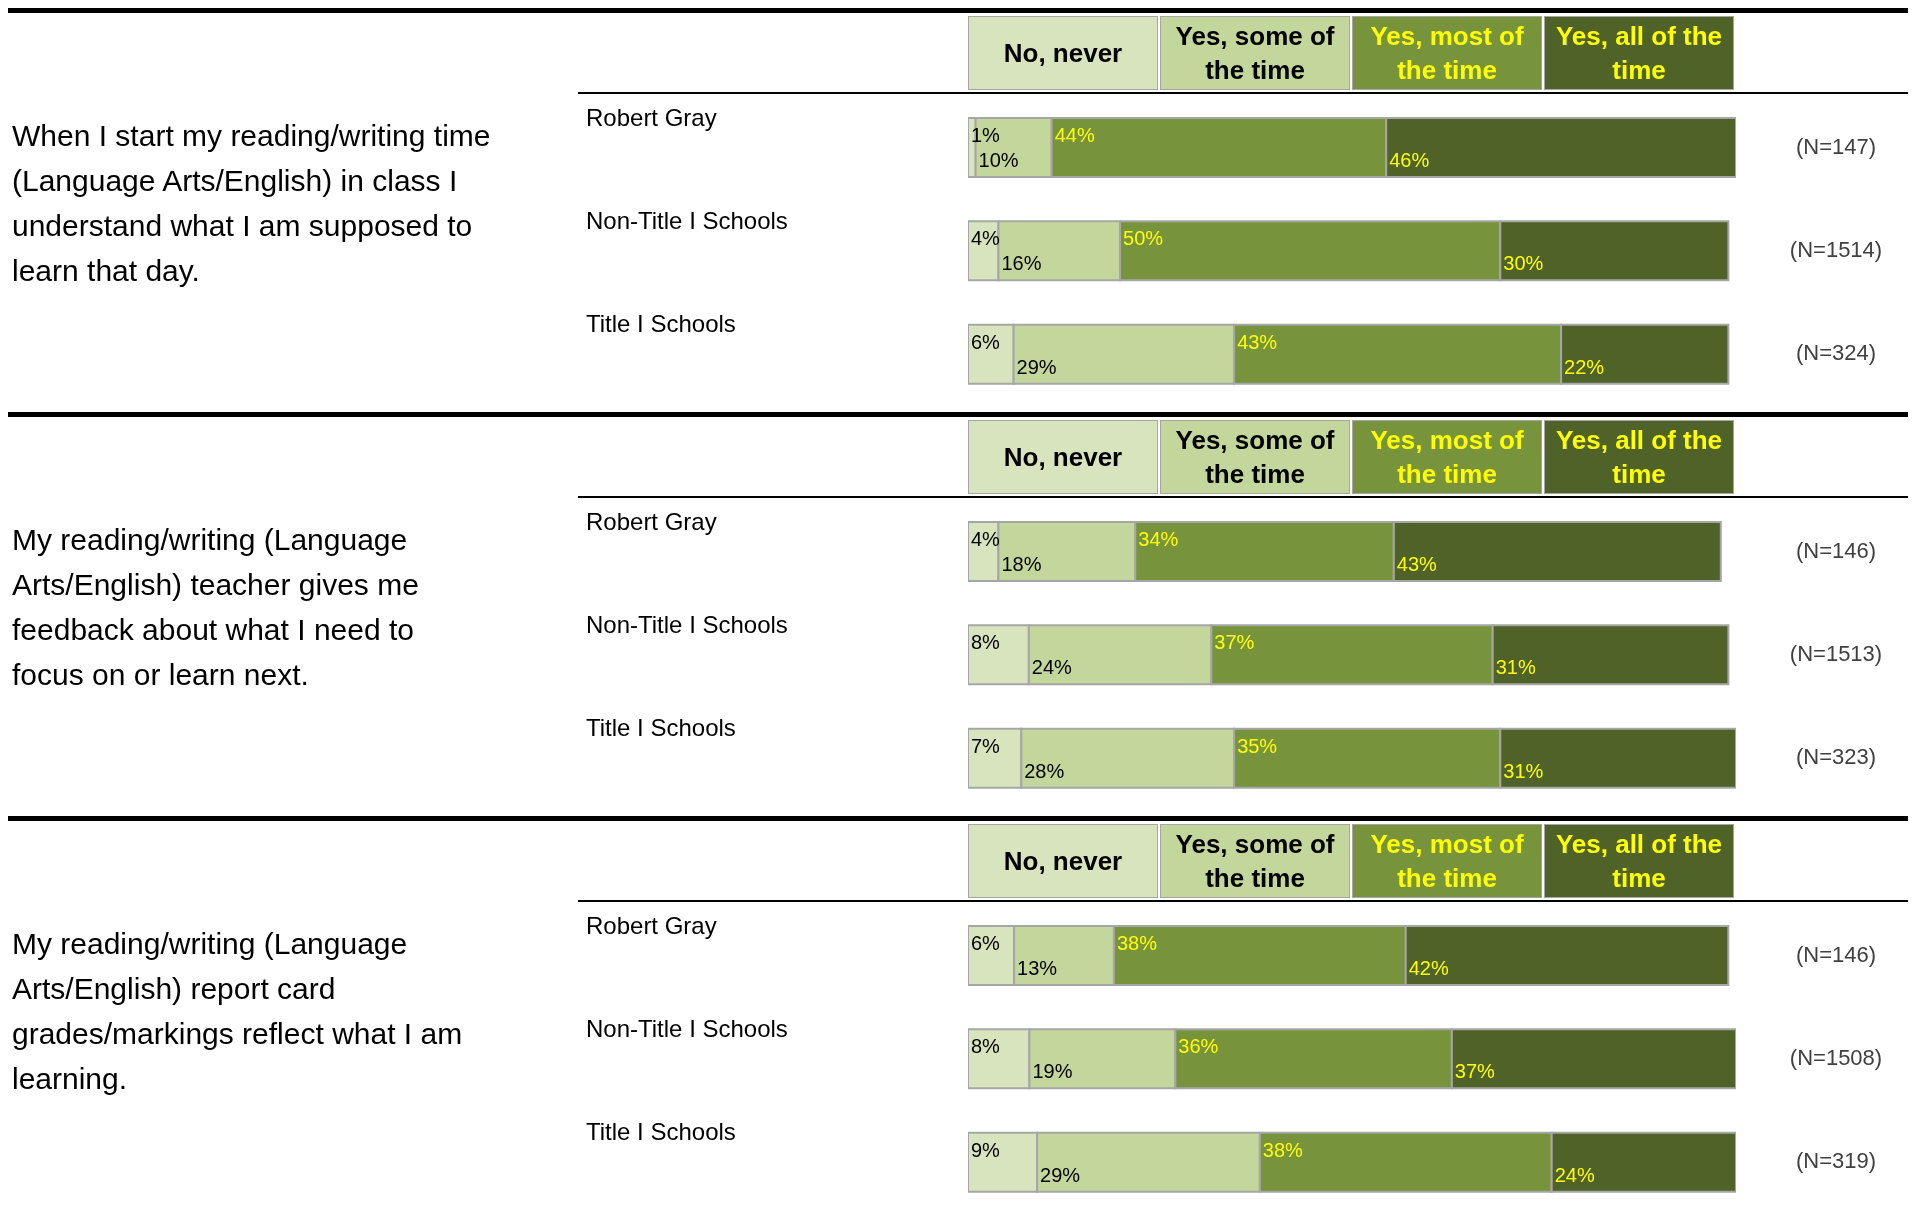  I want to click on text: (N=1514), so click(1836, 250).